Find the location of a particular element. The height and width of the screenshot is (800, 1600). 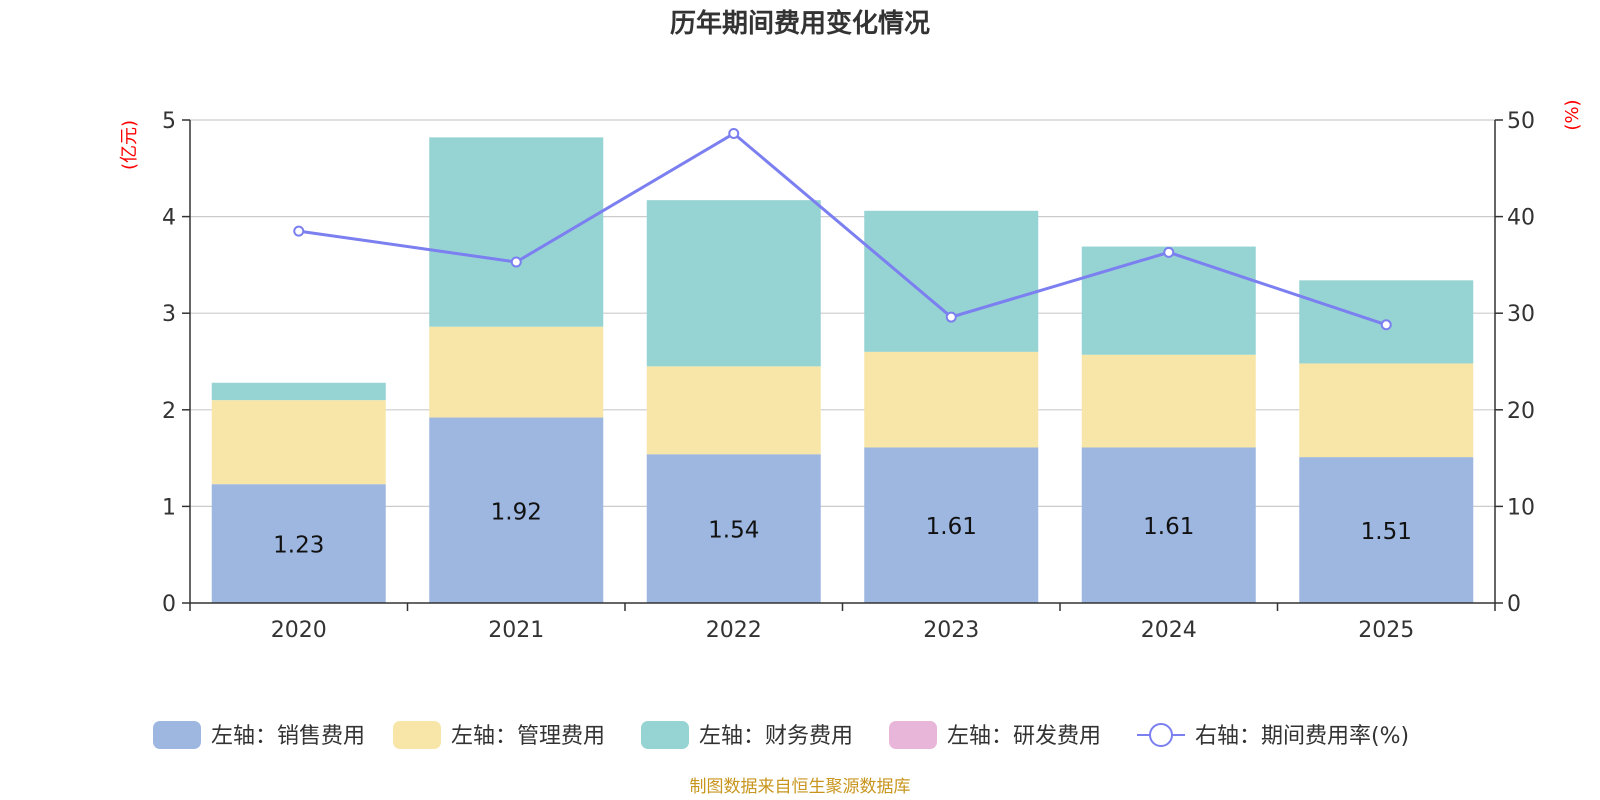

legend-label: 左轴：管理费用 is located at coordinates (528, 736).